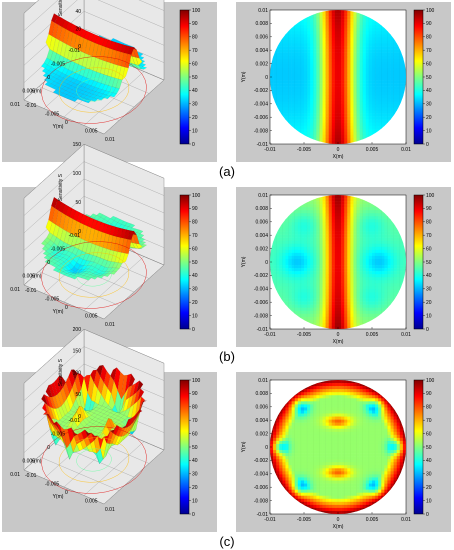 Image resolution: width=454 pixels, height=550 pixels. I want to click on surface-patch, so click(107, 437).